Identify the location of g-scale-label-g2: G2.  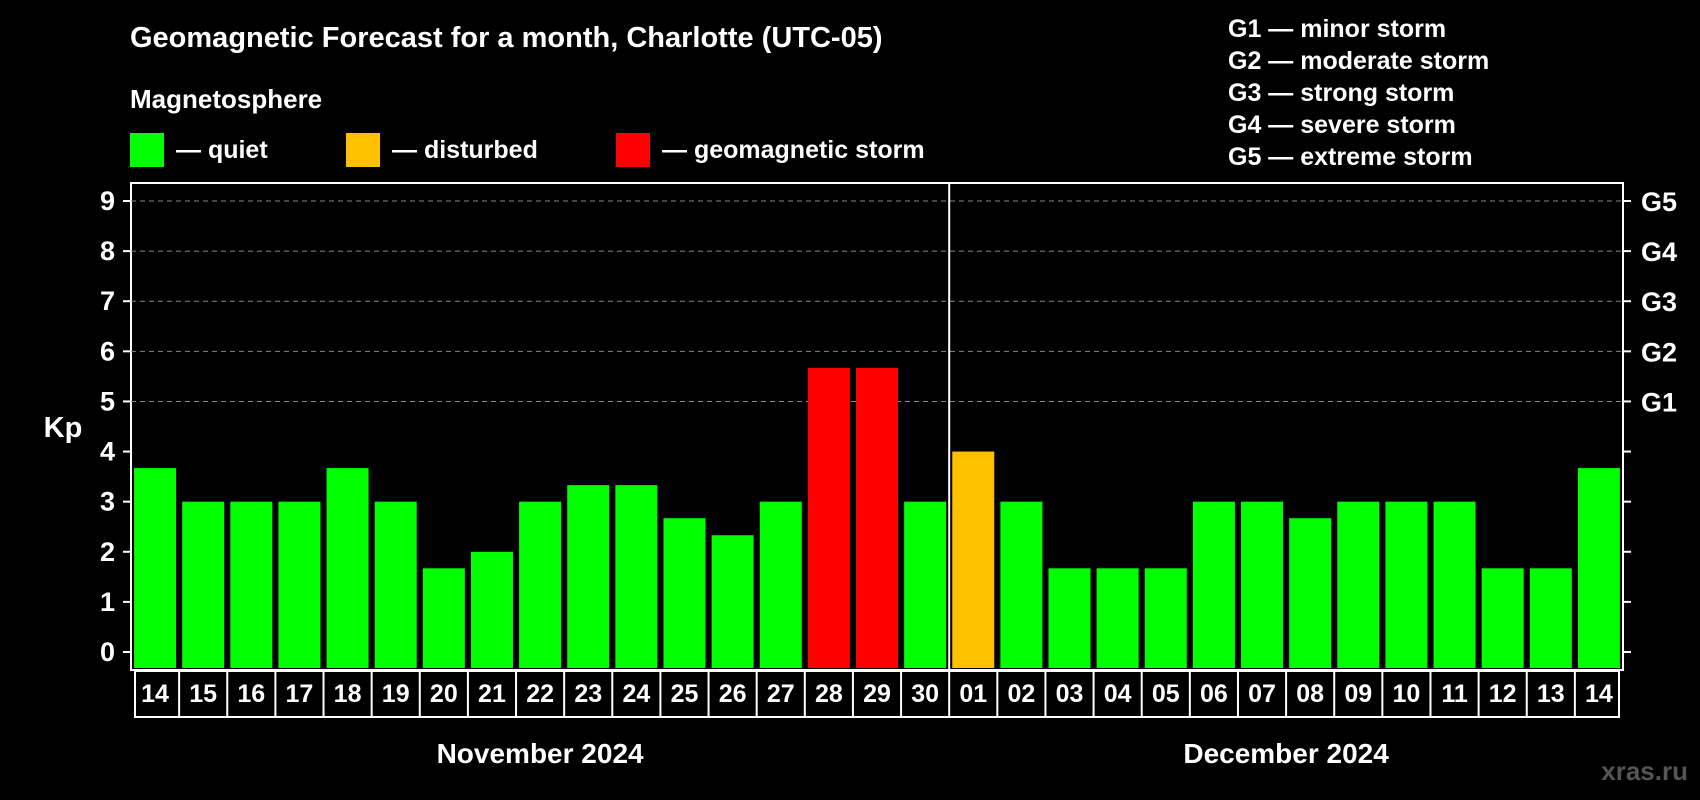
(1659, 352).